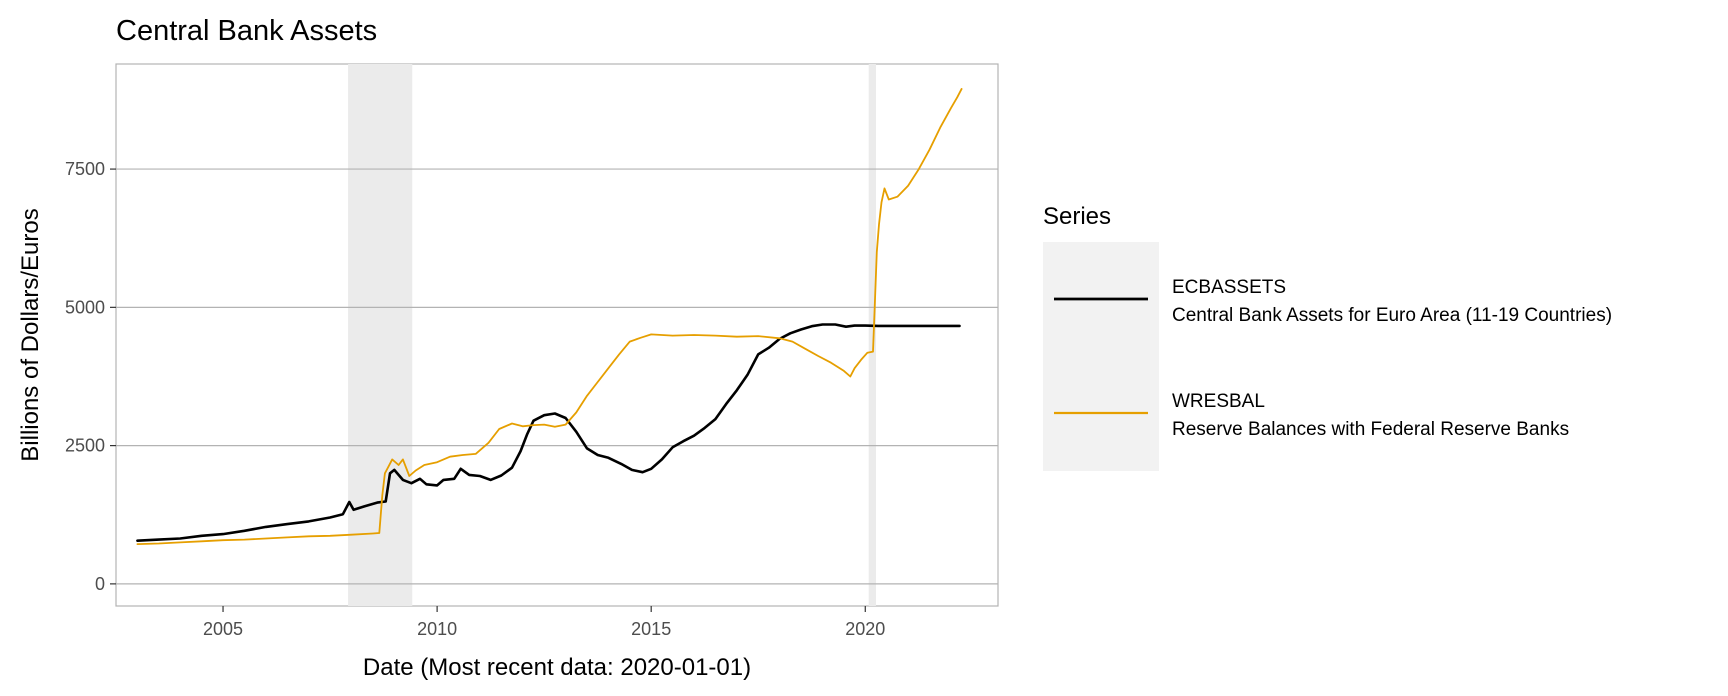  Describe the element at coordinates (223, 629) in the screenshot. I see `x-tick-label-2005: 2005` at that location.